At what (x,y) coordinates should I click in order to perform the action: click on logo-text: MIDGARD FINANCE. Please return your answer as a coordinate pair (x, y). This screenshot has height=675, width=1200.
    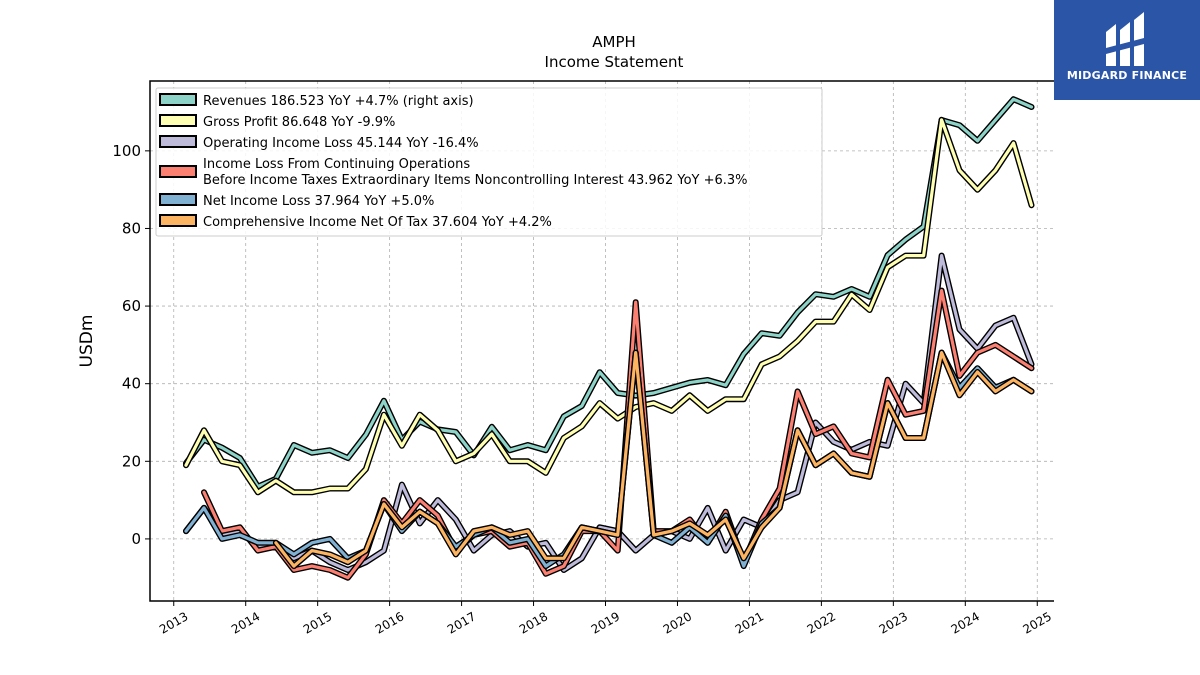
    Looking at the image, I should click on (1127, 75).